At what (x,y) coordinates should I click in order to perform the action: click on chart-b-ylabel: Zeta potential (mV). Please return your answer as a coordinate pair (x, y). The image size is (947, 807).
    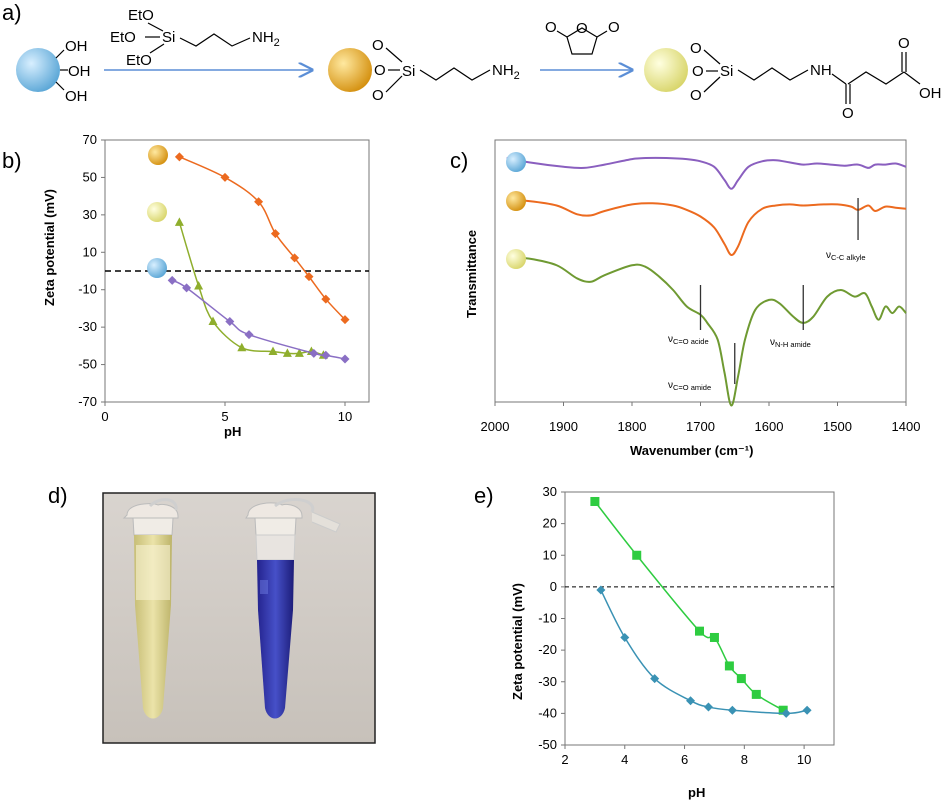
    Looking at the image, I should click on (49, 247).